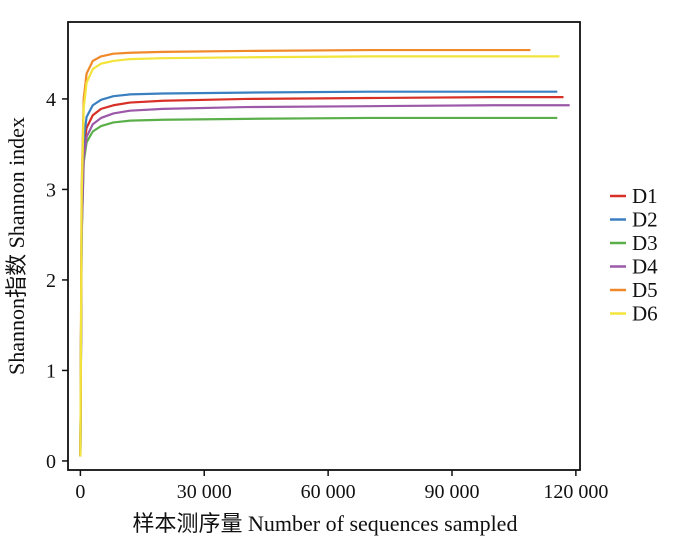 The height and width of the screenshot is (551, 700). What do you see at coordinates (328, 492) in the screenshot?
I see `x-tick-label: 60 000` at bounding box center [328, 492].